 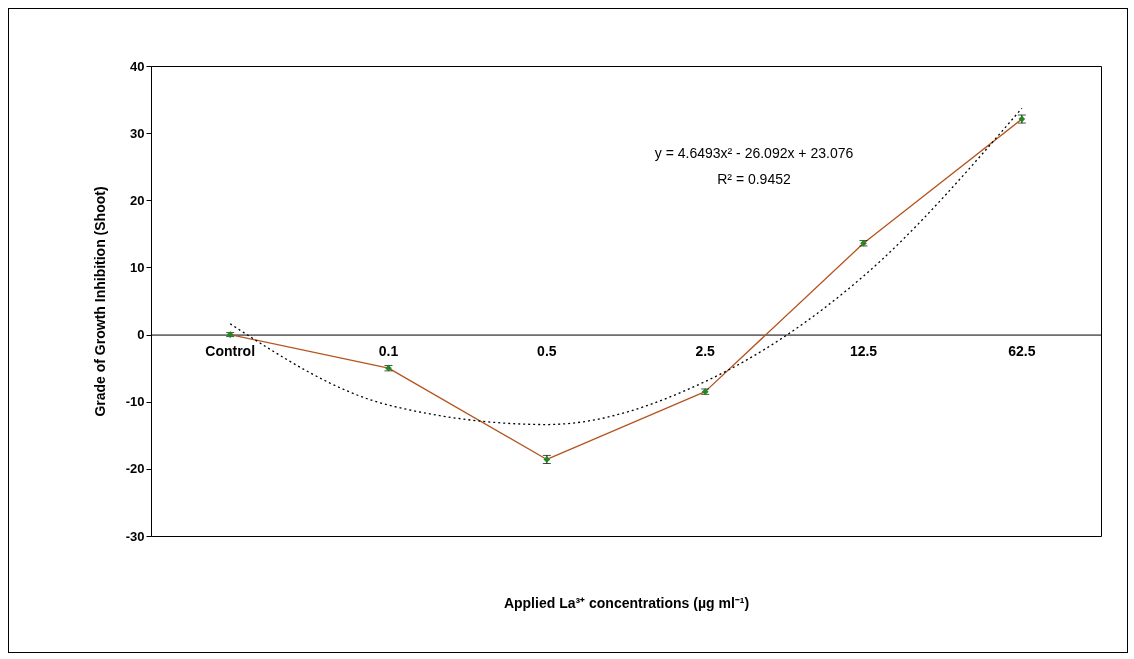 What do you see at coordinates (137, 267) in the screenshot?
I see `y-tick-label: 10` at bounding box center [137, 267].